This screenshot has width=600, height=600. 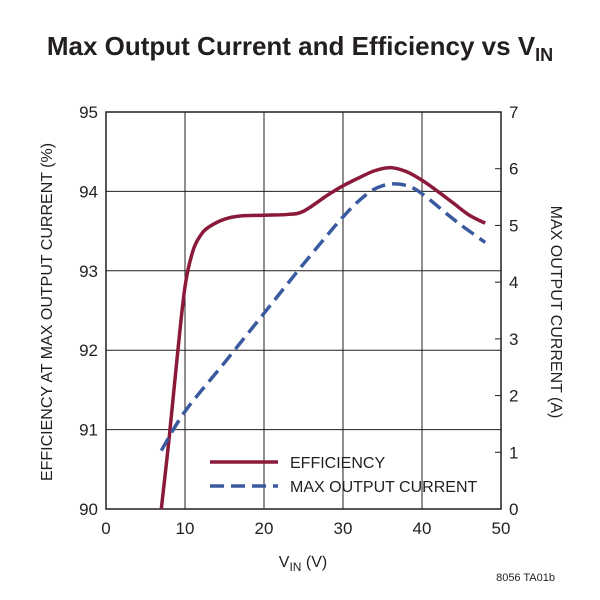 What do you see at coordinates (185, 528) in the screenshot?
I see `x-tick-label-1: 10` at bounding box center [185, 528].